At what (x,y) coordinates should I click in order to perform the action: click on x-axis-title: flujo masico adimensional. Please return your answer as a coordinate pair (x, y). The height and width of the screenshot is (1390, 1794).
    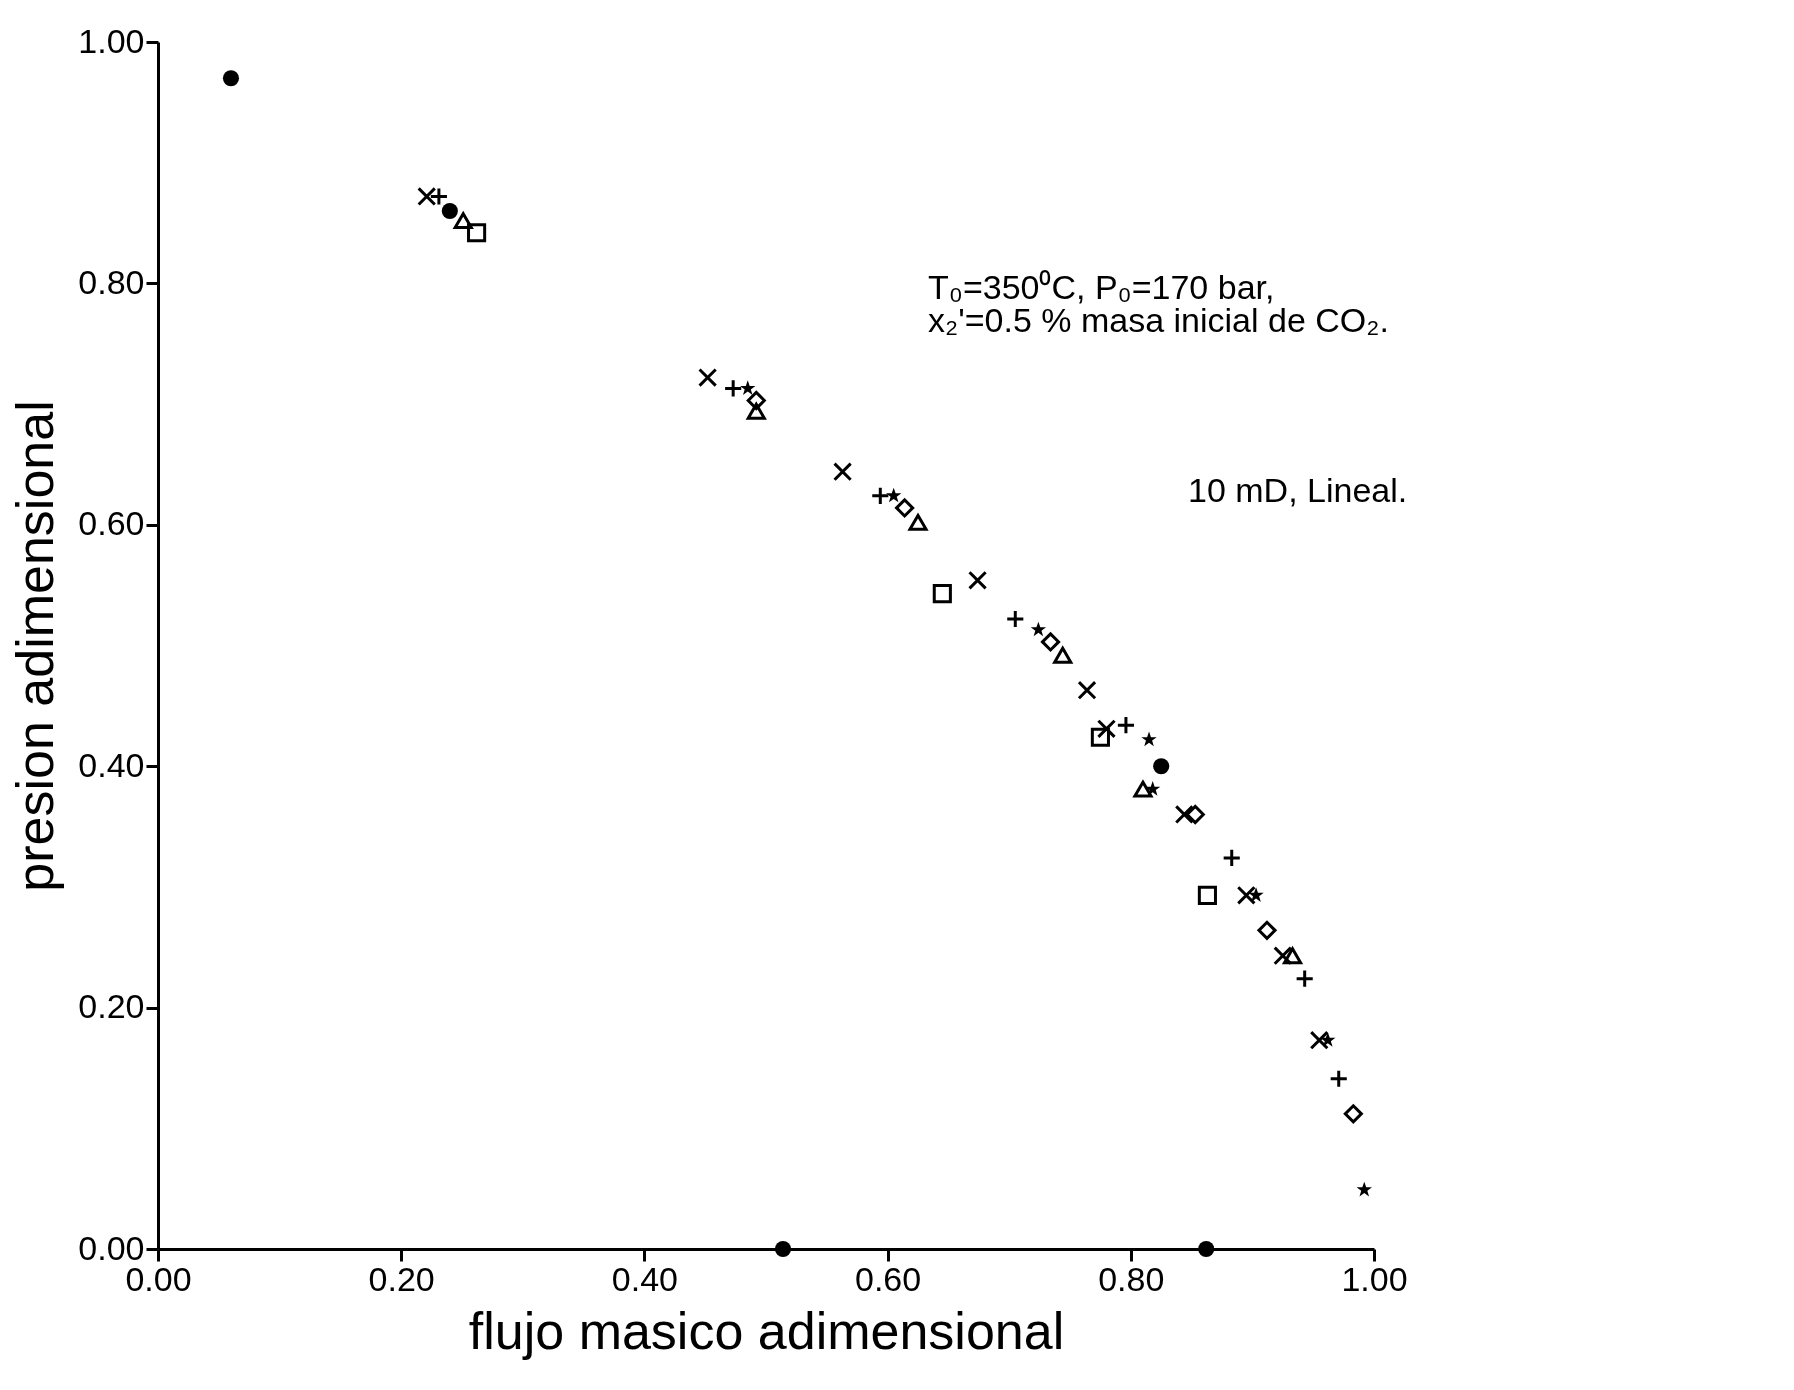
    Looking at the image, I should click on (766, 1330).